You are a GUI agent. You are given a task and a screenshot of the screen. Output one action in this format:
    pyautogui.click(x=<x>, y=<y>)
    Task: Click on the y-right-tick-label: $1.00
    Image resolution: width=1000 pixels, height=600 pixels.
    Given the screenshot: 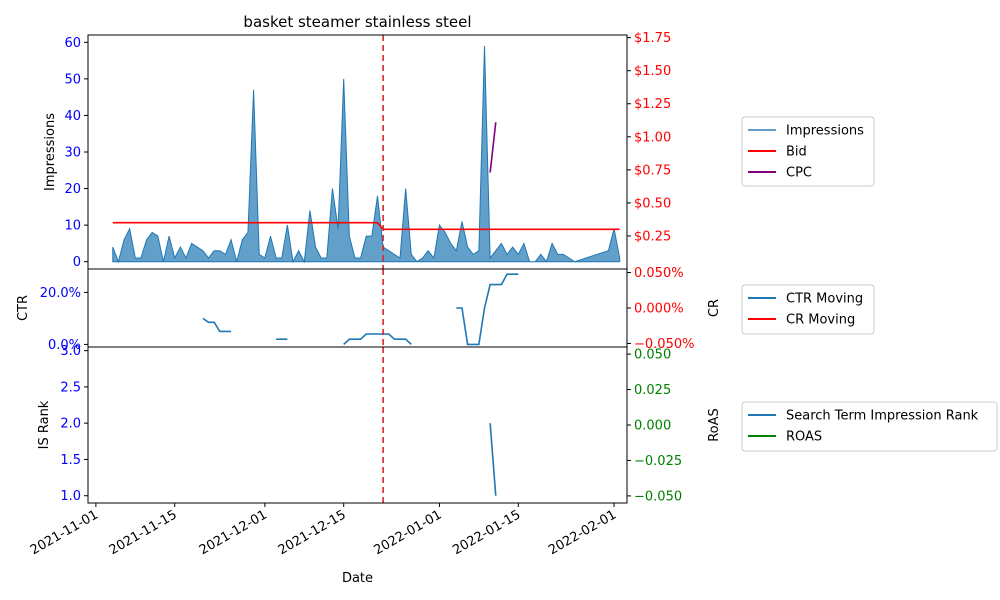 What is the action you would take?
    pyautogui.click(x=652, y=137)
    